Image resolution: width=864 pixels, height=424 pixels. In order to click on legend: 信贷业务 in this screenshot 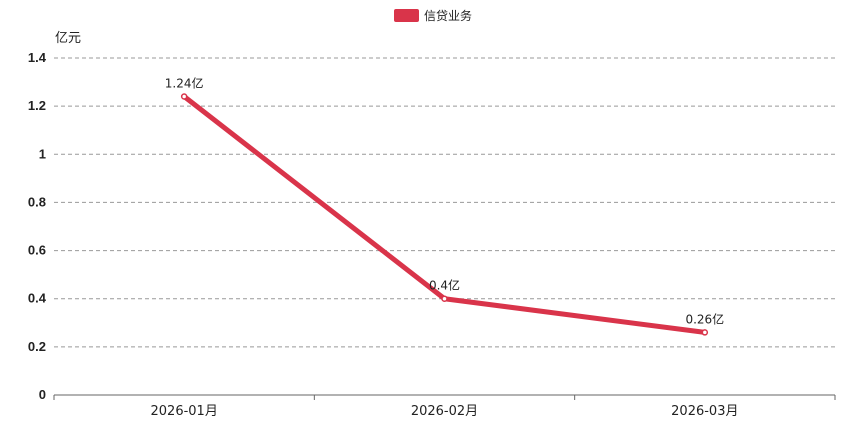, I will do `click(433, 15)`.